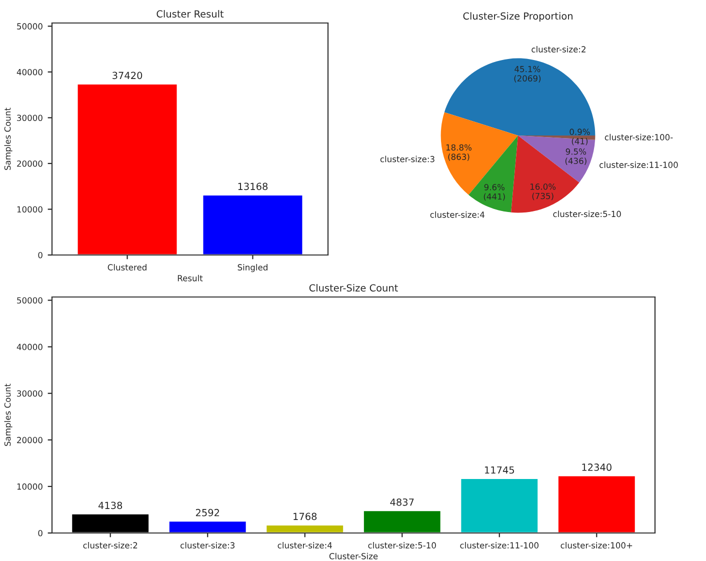 This screenshot has width=706, height=561. What do you see at coordinates (517, 17) in the screenshot?
I see `chart-title: Cluster-Size Proportion` at bounding box center [517, 17].